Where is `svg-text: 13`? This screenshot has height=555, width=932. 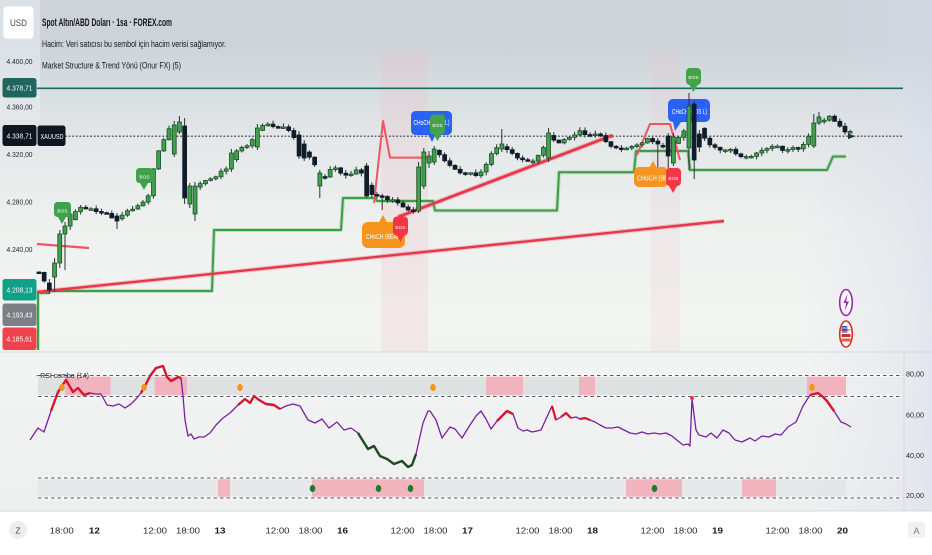
svg-text: 13 is located at coordinates (220, 531).